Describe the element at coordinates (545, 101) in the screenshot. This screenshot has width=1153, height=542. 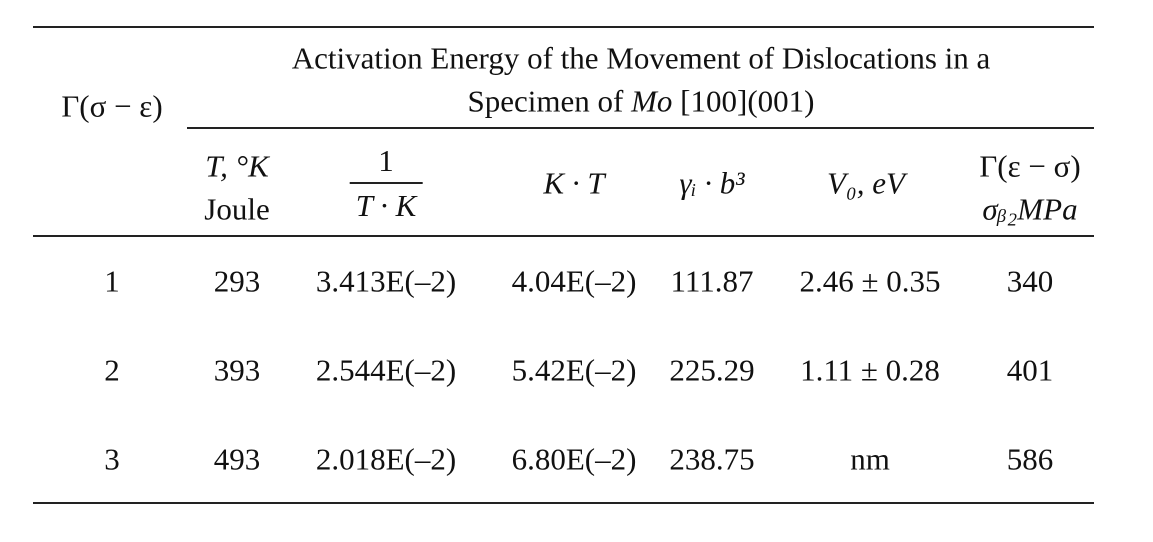
I see `title-text: Specimen of` at that location.